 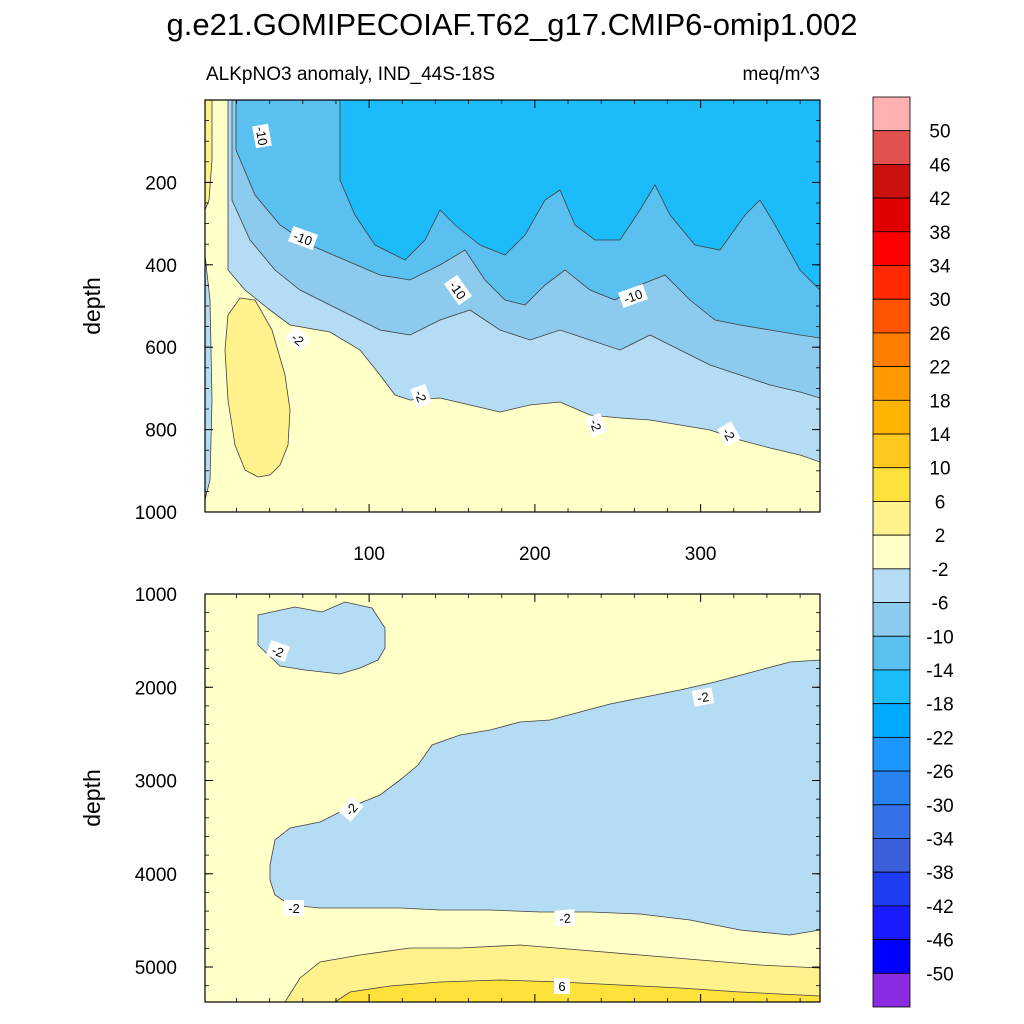 I want to click on colorbar-label: -6, so click(x=940, y=604).